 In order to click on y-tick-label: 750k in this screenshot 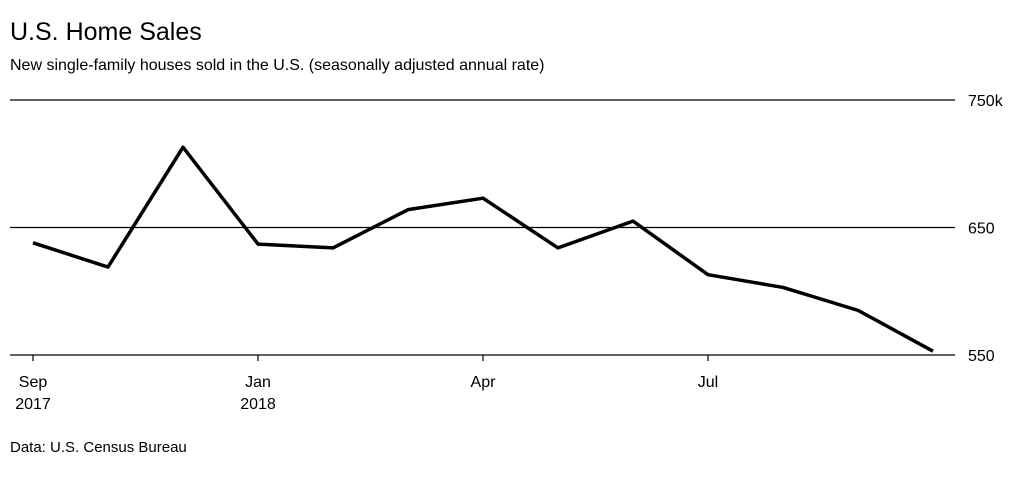, I will do `click(986, 101)`.